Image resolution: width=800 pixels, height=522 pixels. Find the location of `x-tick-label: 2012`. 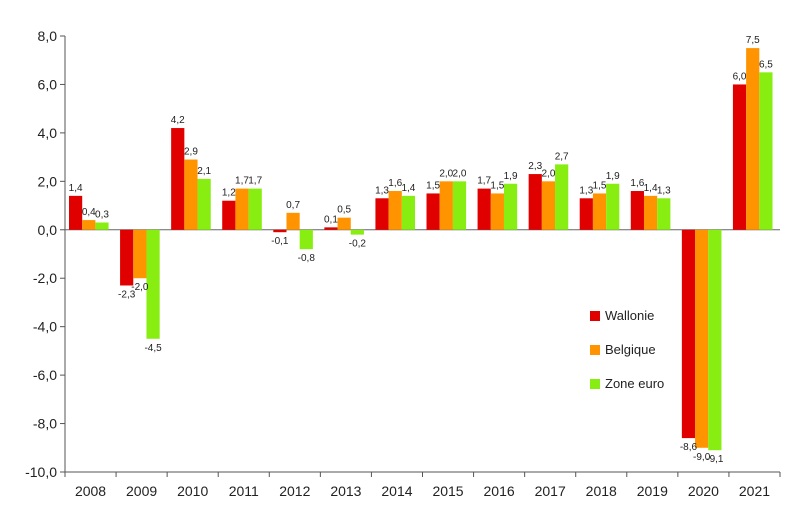

x-tick-label: 2012 is located at coordinates (294, 491).